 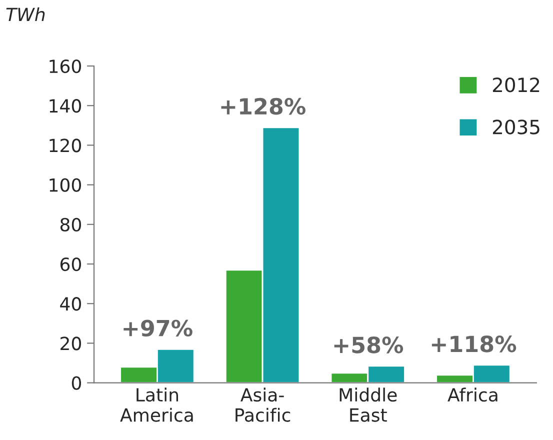 What do you see at coordinates (71, 304) in the screenshot?
I see `y-tick-label: 40` at bounding box center [71, 304].